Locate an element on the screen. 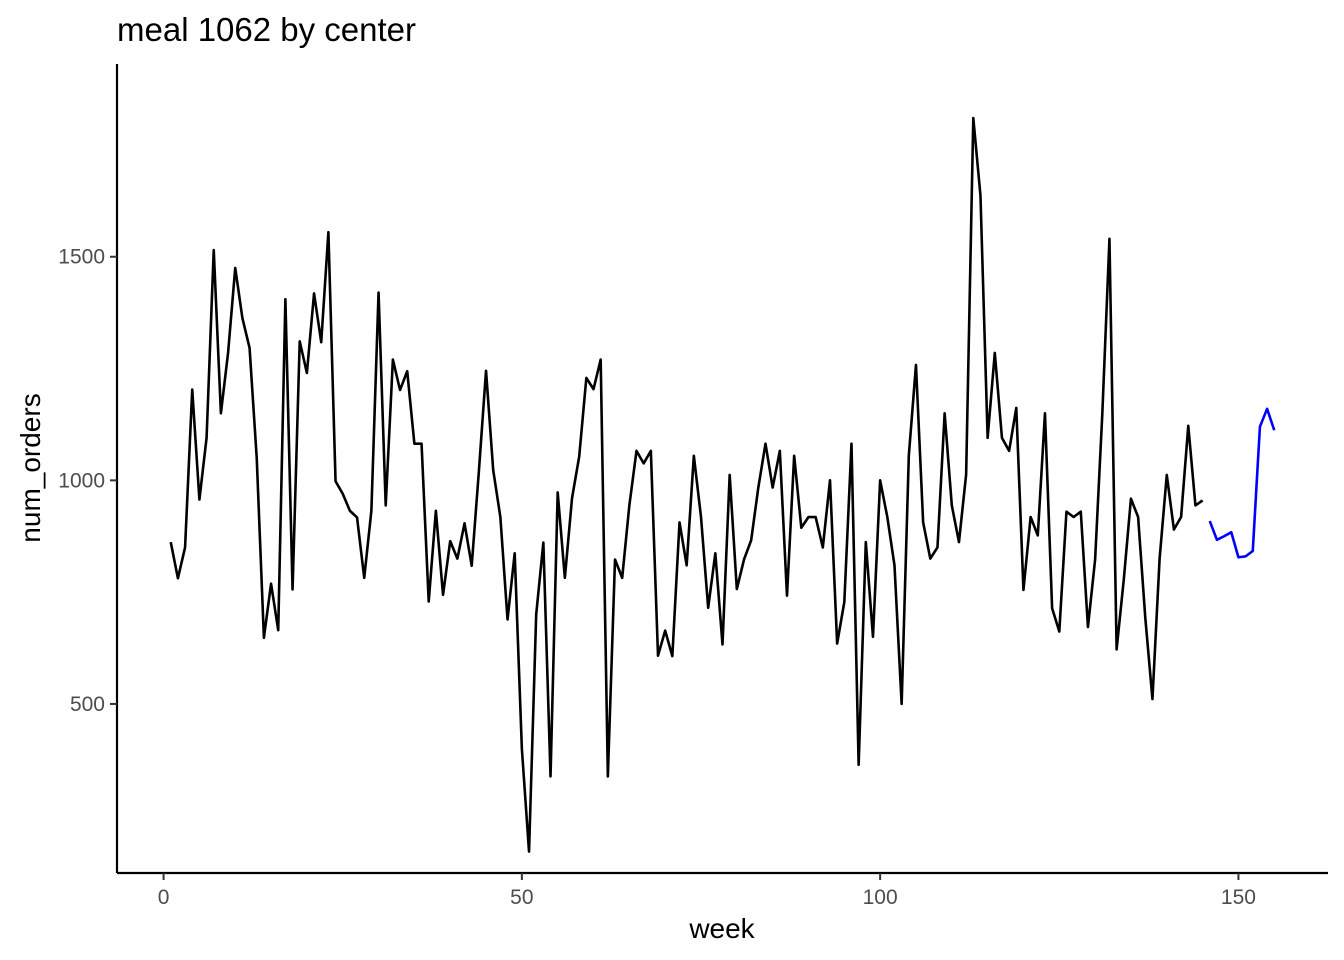 This screenshot has width=1344, height=960. chart-title: meal 1062 by center is located at coordinates (266, 29).